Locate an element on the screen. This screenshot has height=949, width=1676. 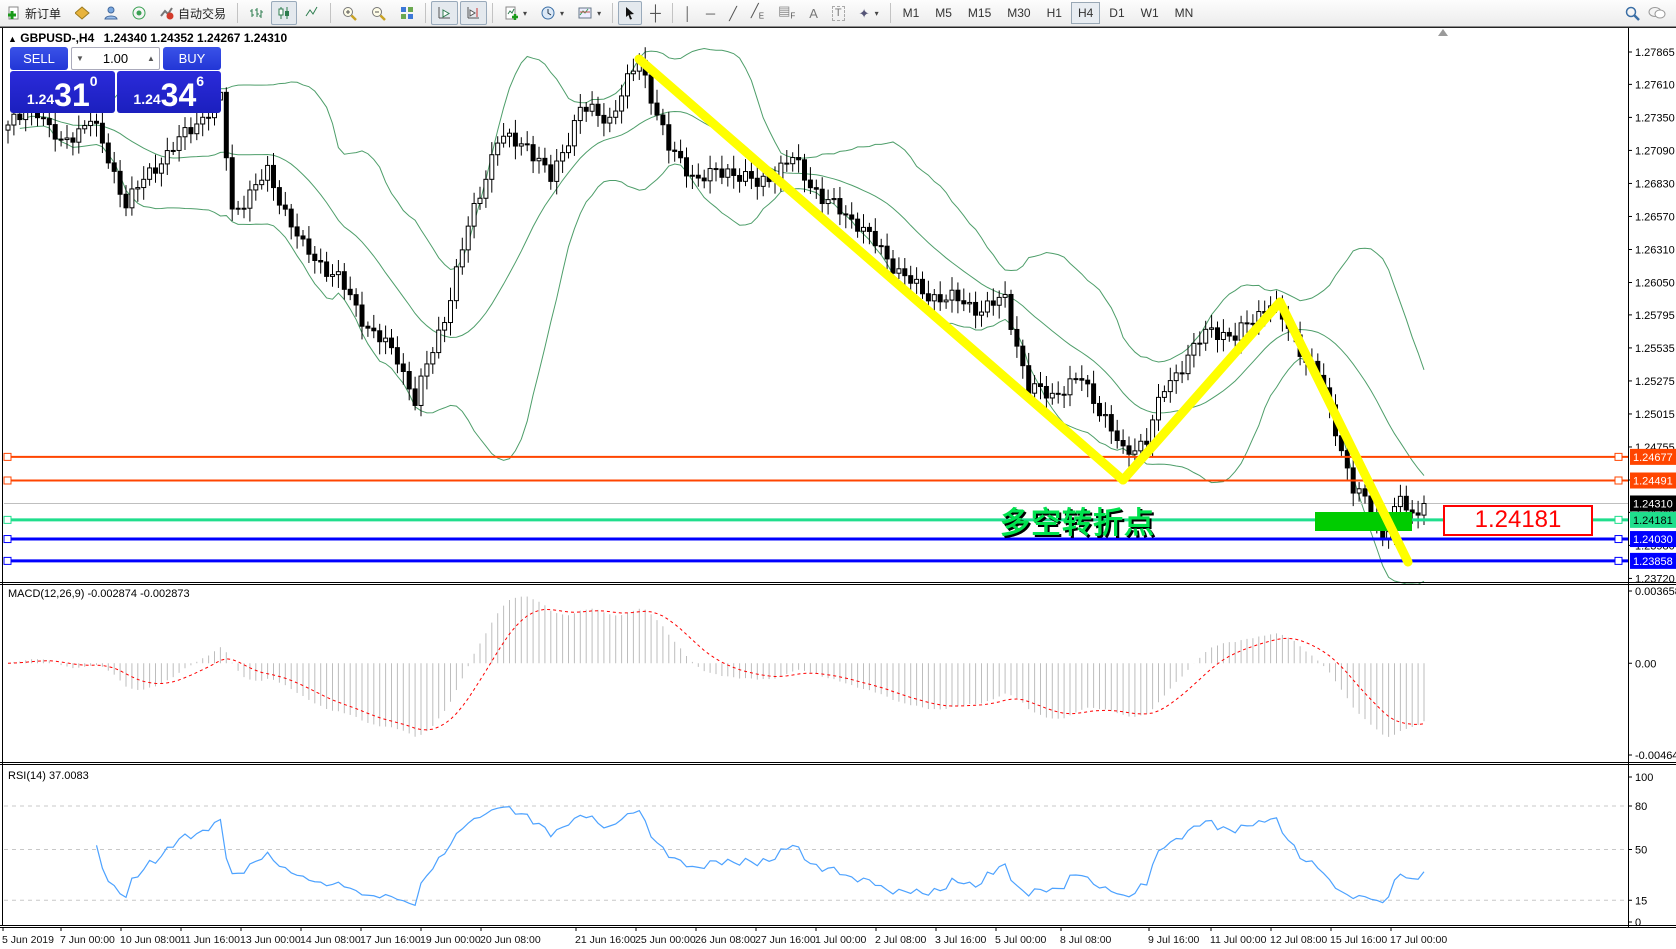
chat-icon is located at coordinates (1657, 13).